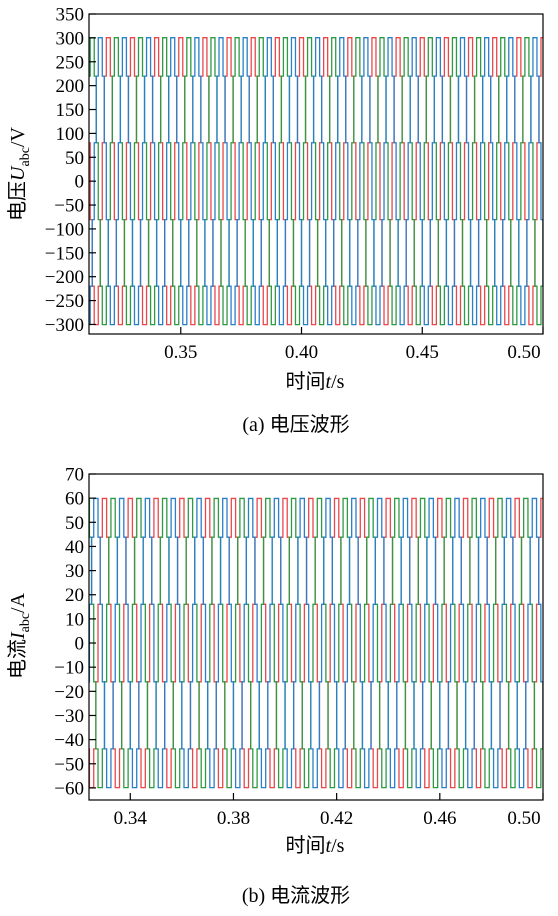 The height and width of the screenshot is (916, 558). Describe the element at coordinates (180, 352) in the screenshot. I see `voltage-x-tick-label: 0.35` at that location.